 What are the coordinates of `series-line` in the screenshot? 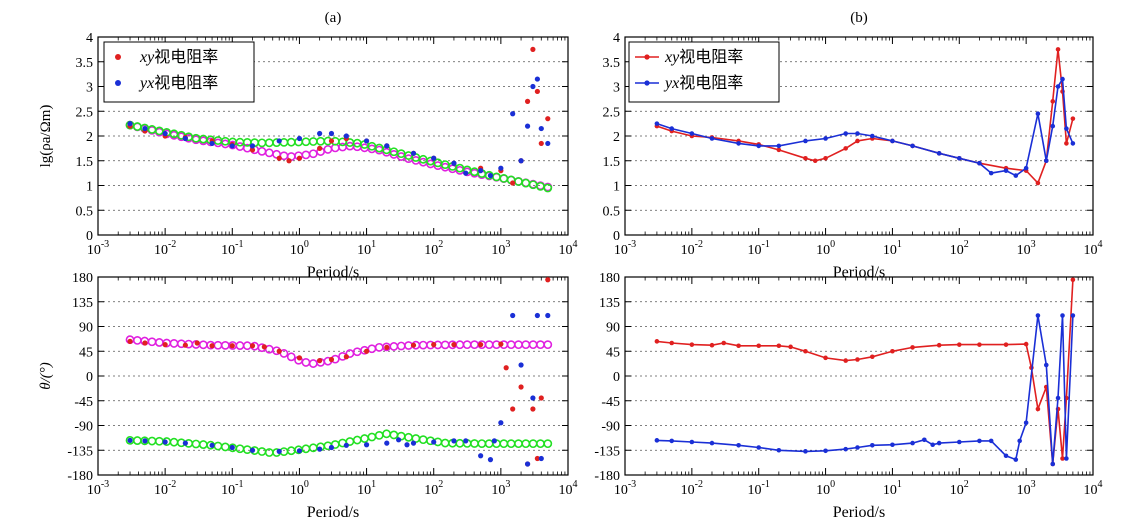 It's located at (865, 126).